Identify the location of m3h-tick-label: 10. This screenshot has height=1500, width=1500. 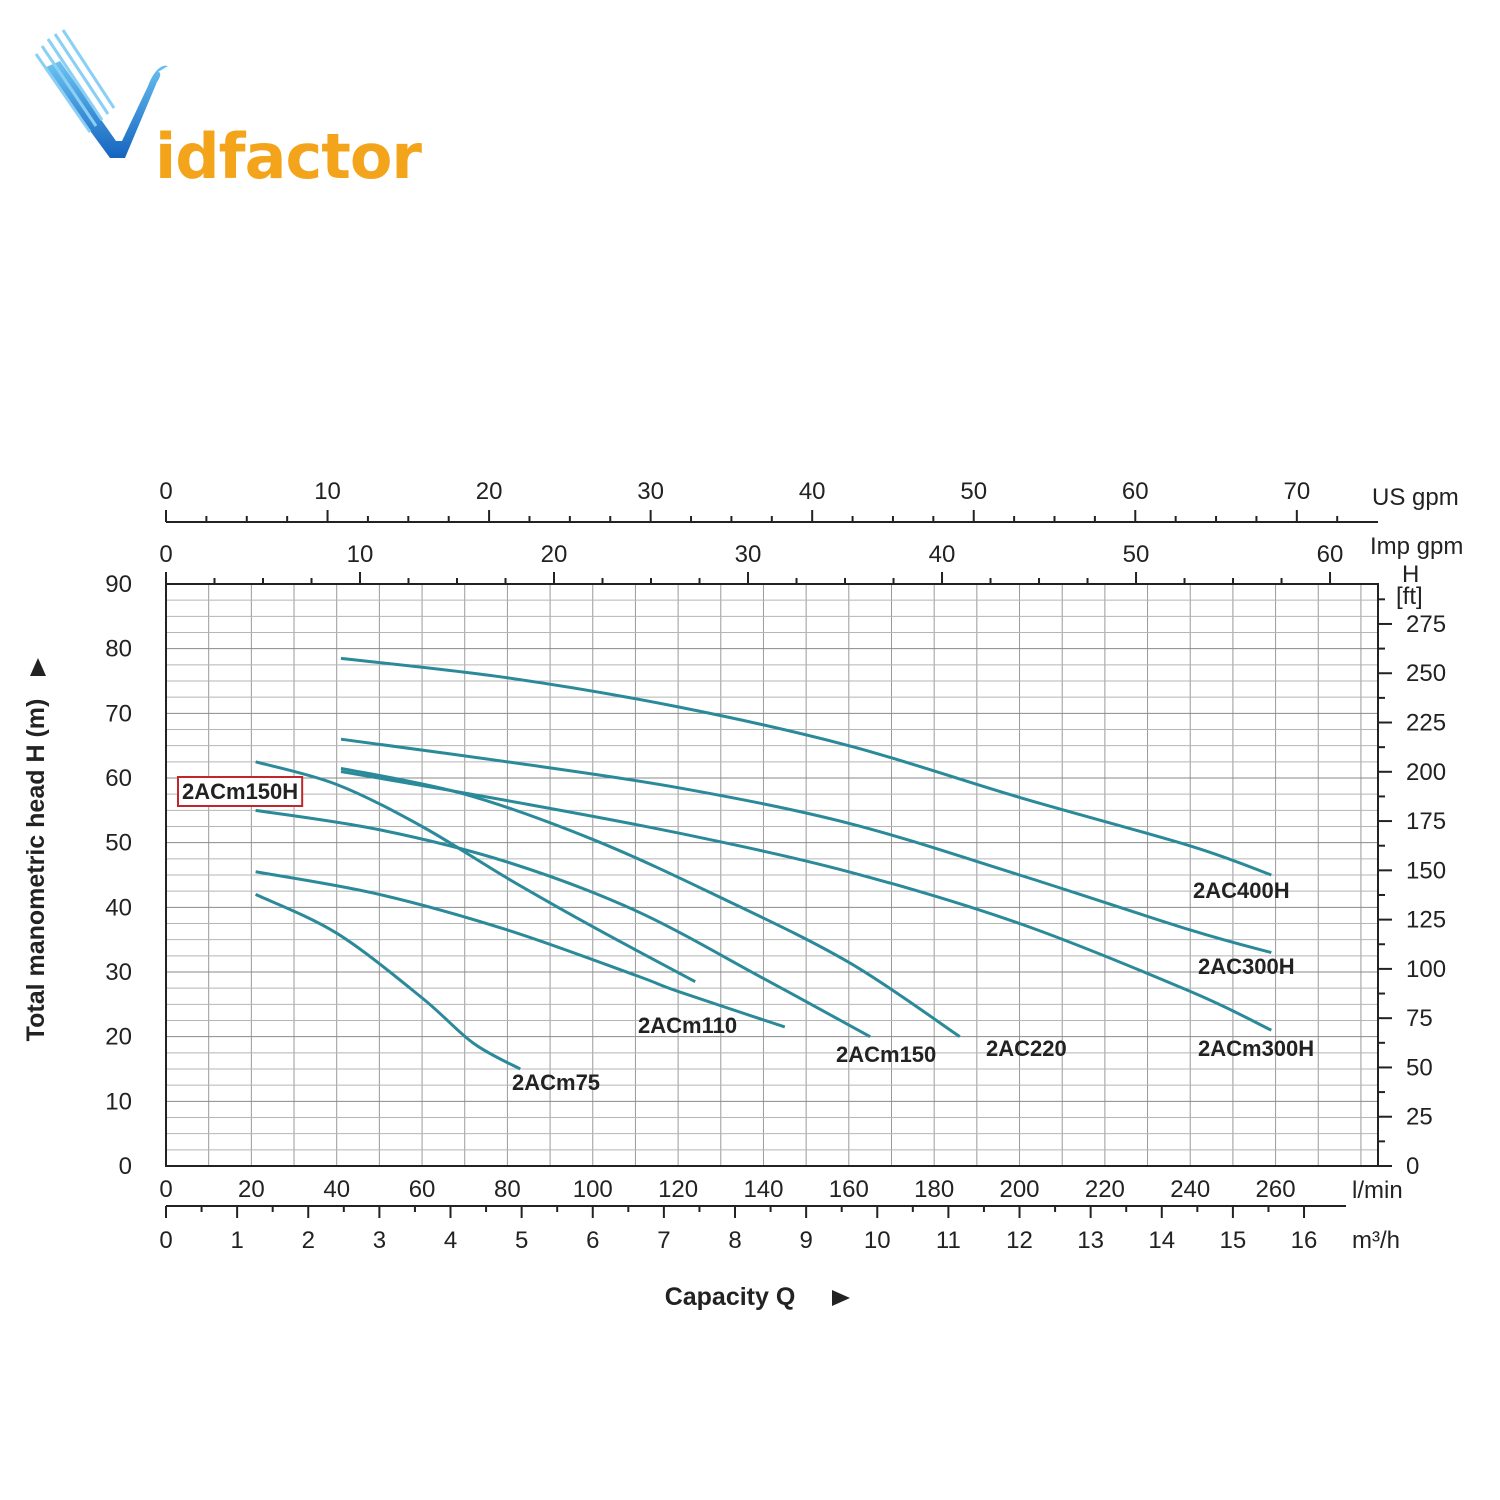
(877, 1240).